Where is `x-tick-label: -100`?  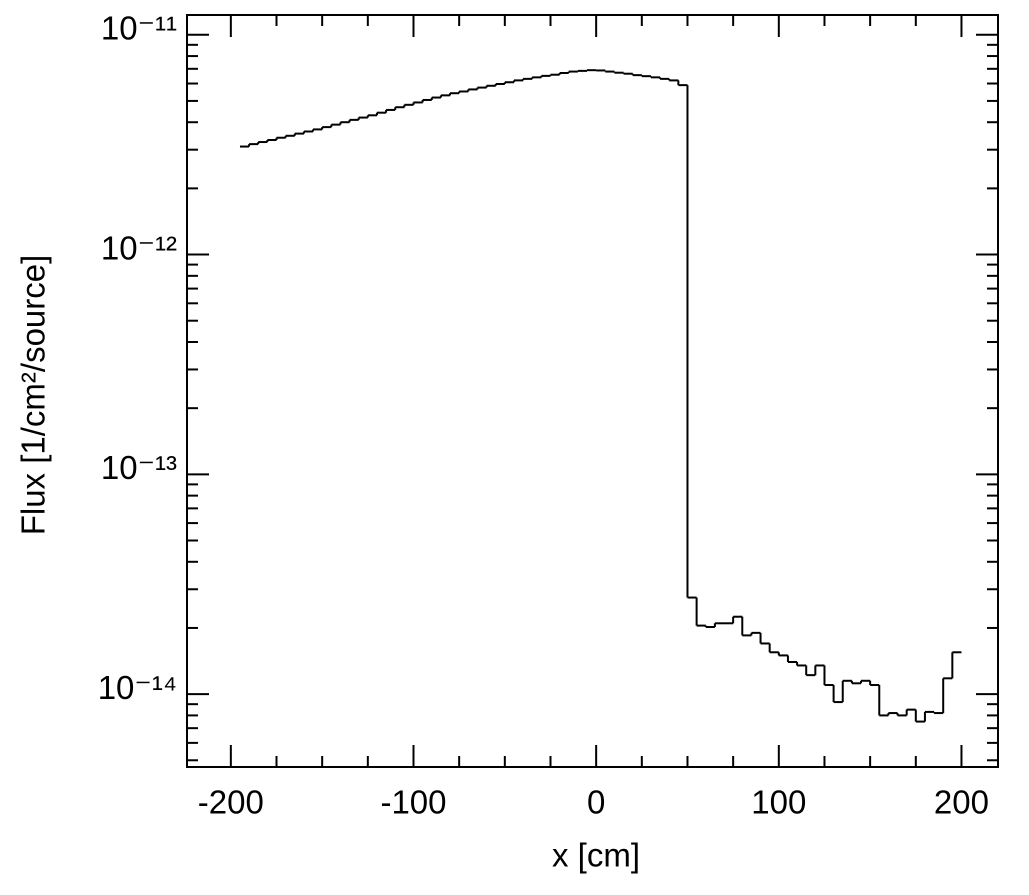
x-tick-label: -100 is located at coordinates (413, 802).